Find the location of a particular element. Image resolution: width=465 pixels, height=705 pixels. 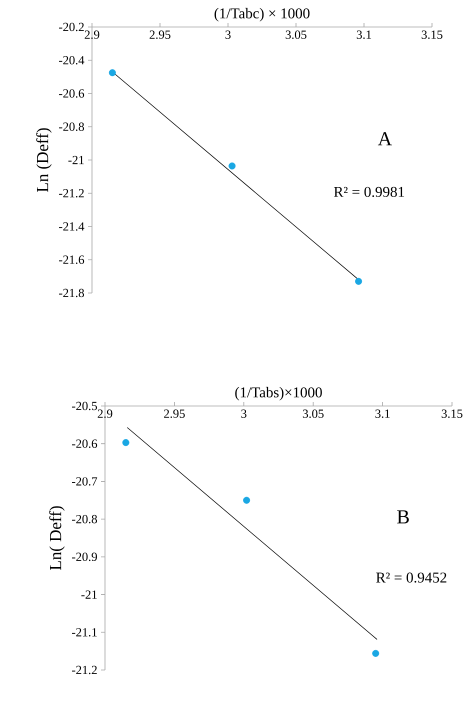

y-tick-label: -21.6 is located at coordinates (71, 260).